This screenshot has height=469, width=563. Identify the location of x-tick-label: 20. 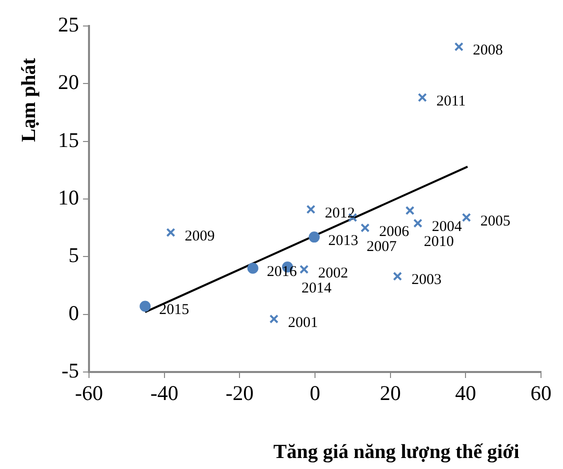
(390, 393).